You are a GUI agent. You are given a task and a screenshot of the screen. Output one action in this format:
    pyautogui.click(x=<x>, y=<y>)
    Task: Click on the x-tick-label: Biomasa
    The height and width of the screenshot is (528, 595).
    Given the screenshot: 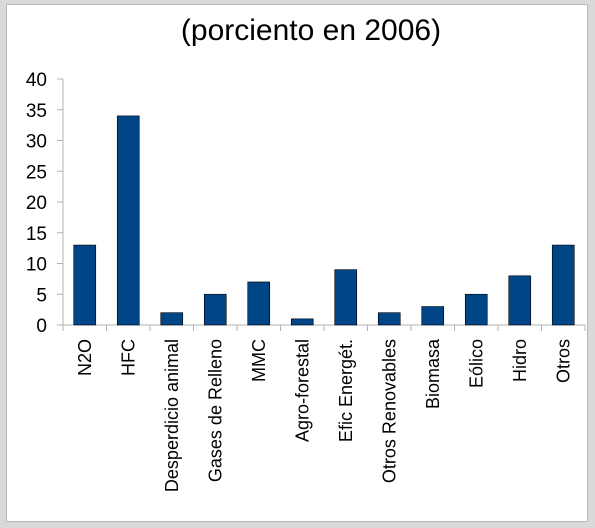 What is the action you would take?
    pyautogui.click(x=433, y=373)
    